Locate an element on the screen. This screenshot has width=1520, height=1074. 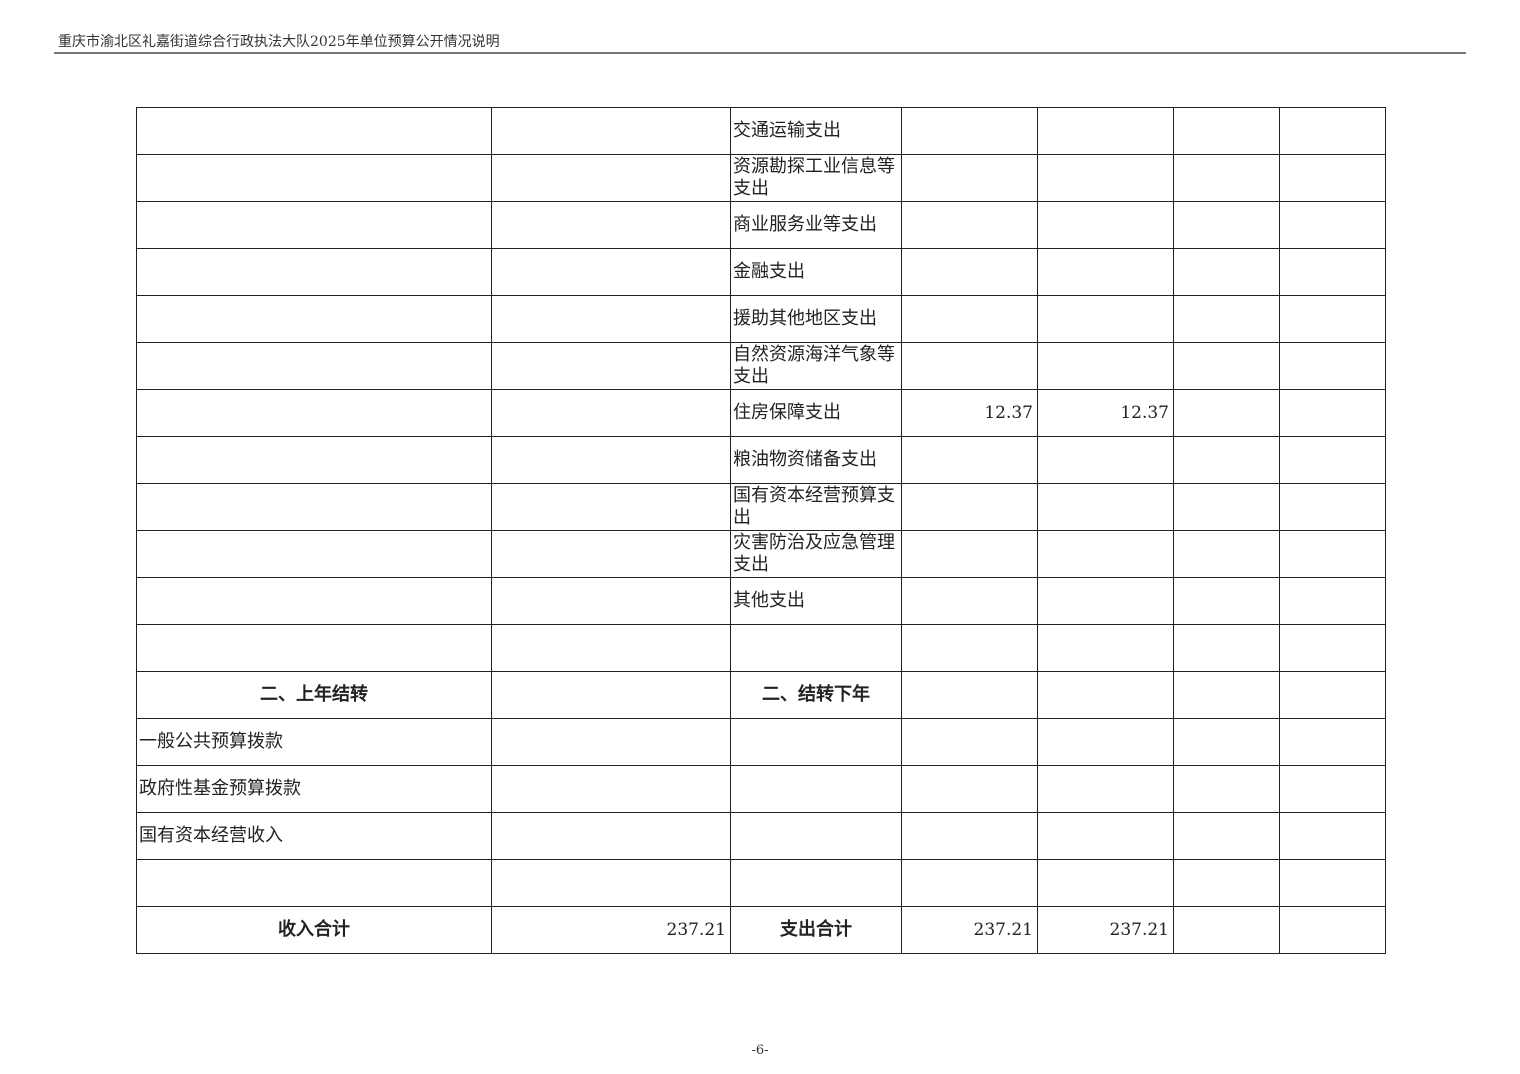
table-row: 收入合计 237.21 支出合计 237.21 237.21 is located at coordinates (761, 930).